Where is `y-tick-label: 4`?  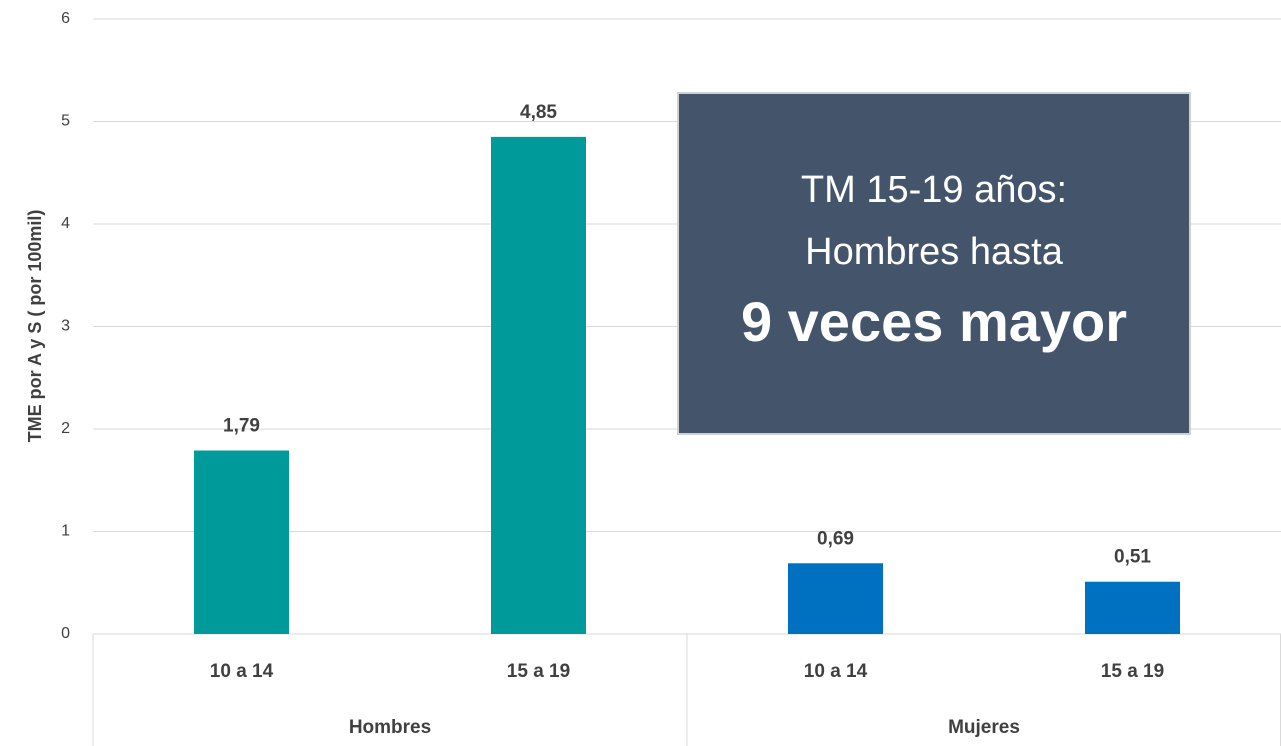 y-tick-label: 4 is located at coordinates (65, 223).